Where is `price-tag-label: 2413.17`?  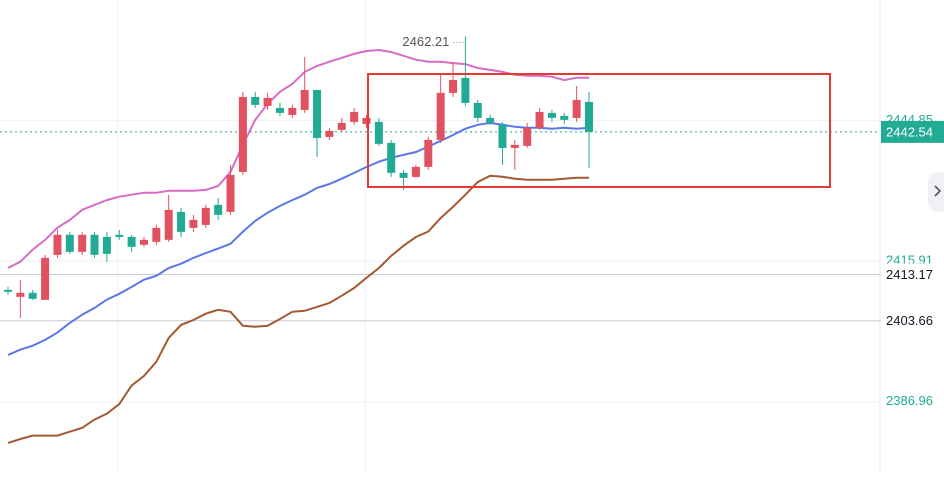 price-tag-label: 2413.17 is located at coordinates (909, 274).